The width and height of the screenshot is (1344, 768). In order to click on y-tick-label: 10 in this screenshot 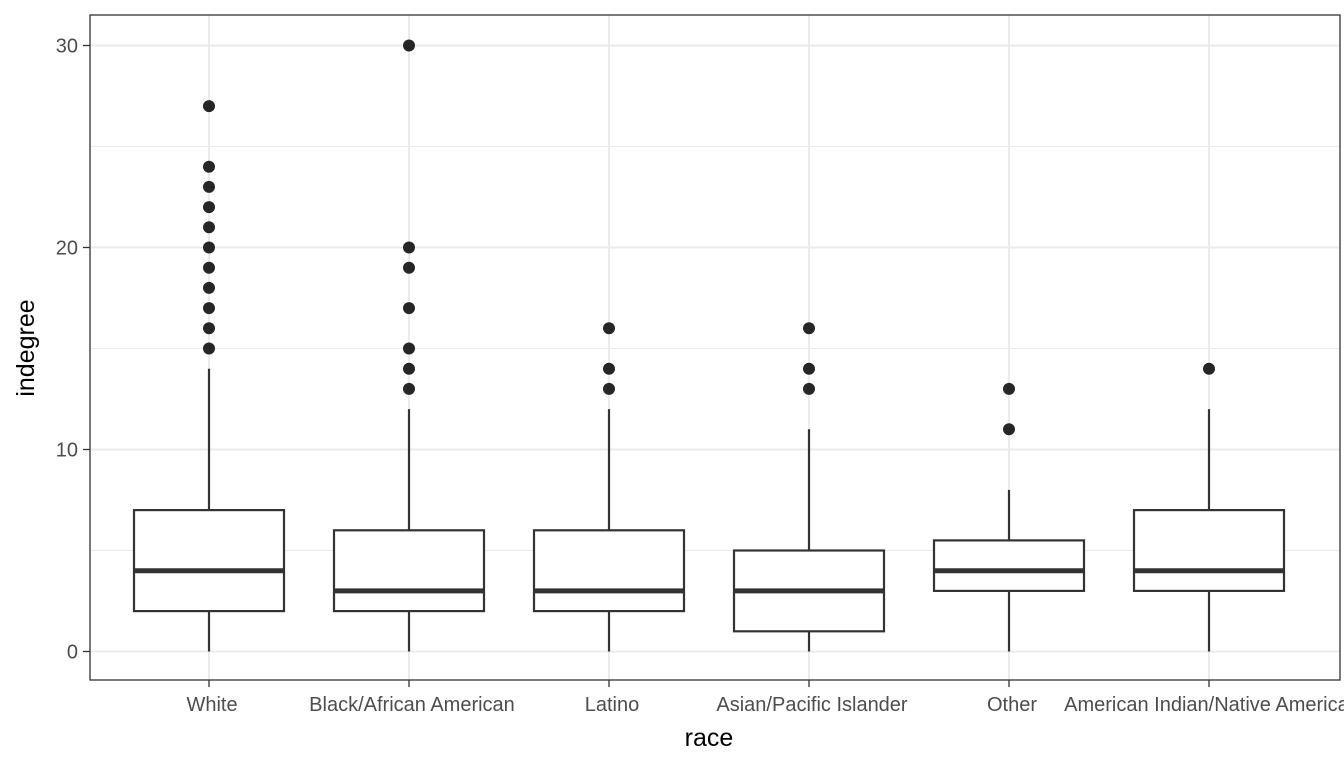, I will do `click(67, 451)`.